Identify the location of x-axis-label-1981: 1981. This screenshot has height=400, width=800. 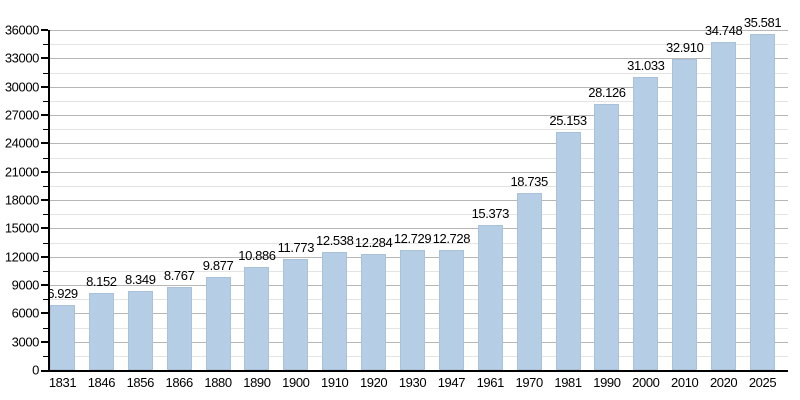
(568, 382).